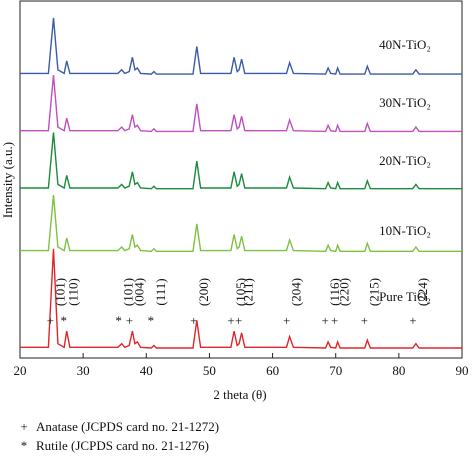  What do you see at coordinates (405, 102) in the screenshot?
I see `series-label: 30N-TiO₂` at bounding box center [405, 102].